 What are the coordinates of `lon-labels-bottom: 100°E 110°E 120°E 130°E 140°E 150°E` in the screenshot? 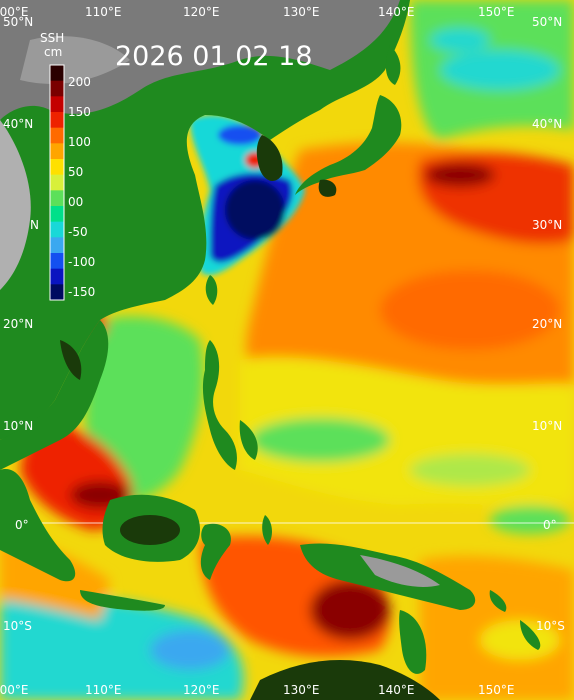 It's located at (257, 690).